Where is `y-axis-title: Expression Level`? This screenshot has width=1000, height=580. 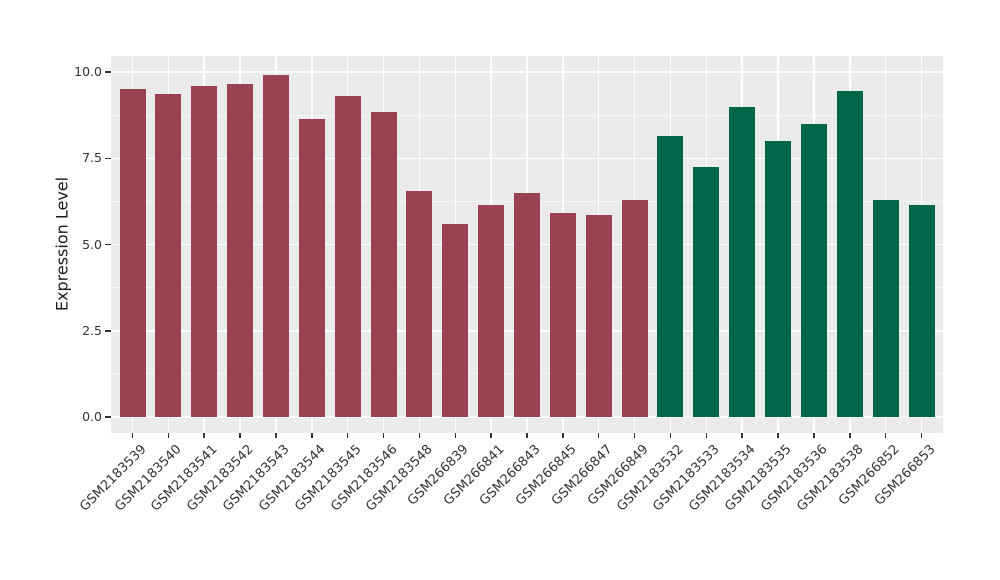 y-axis-title: Expression Level is located at coordinates (62, 244).